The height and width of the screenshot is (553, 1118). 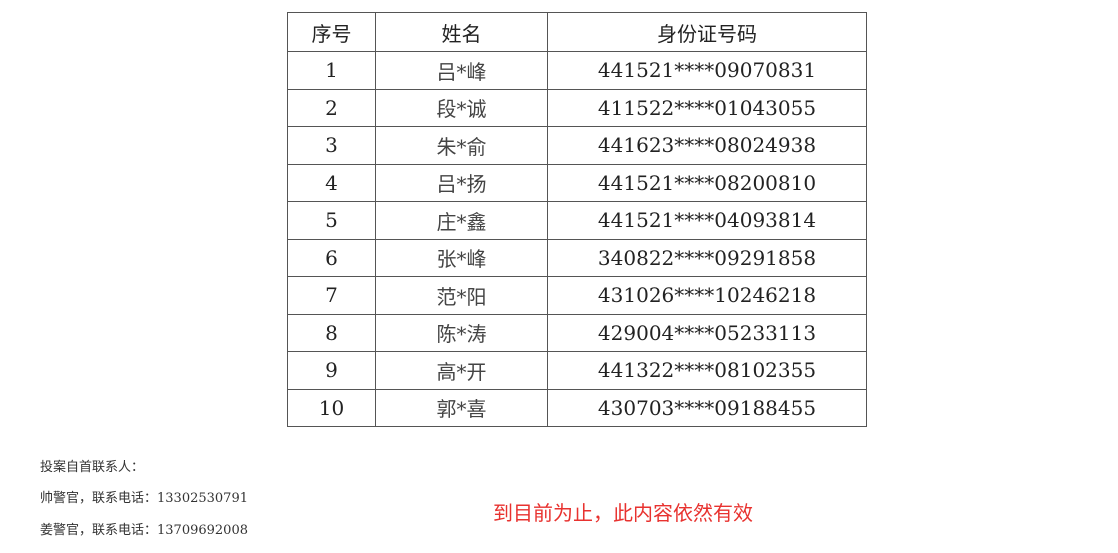 What do you see at coordinates (707, 107) in the screenshot?
I see `cell-id: 411522****01043055` at bounding box center [707, 107].